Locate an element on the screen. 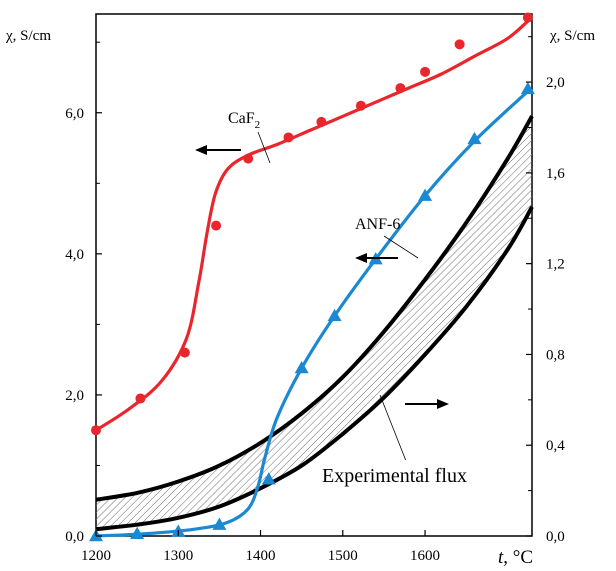  x-tick-label-1600: 1600 is located at coordinates (425, 556).